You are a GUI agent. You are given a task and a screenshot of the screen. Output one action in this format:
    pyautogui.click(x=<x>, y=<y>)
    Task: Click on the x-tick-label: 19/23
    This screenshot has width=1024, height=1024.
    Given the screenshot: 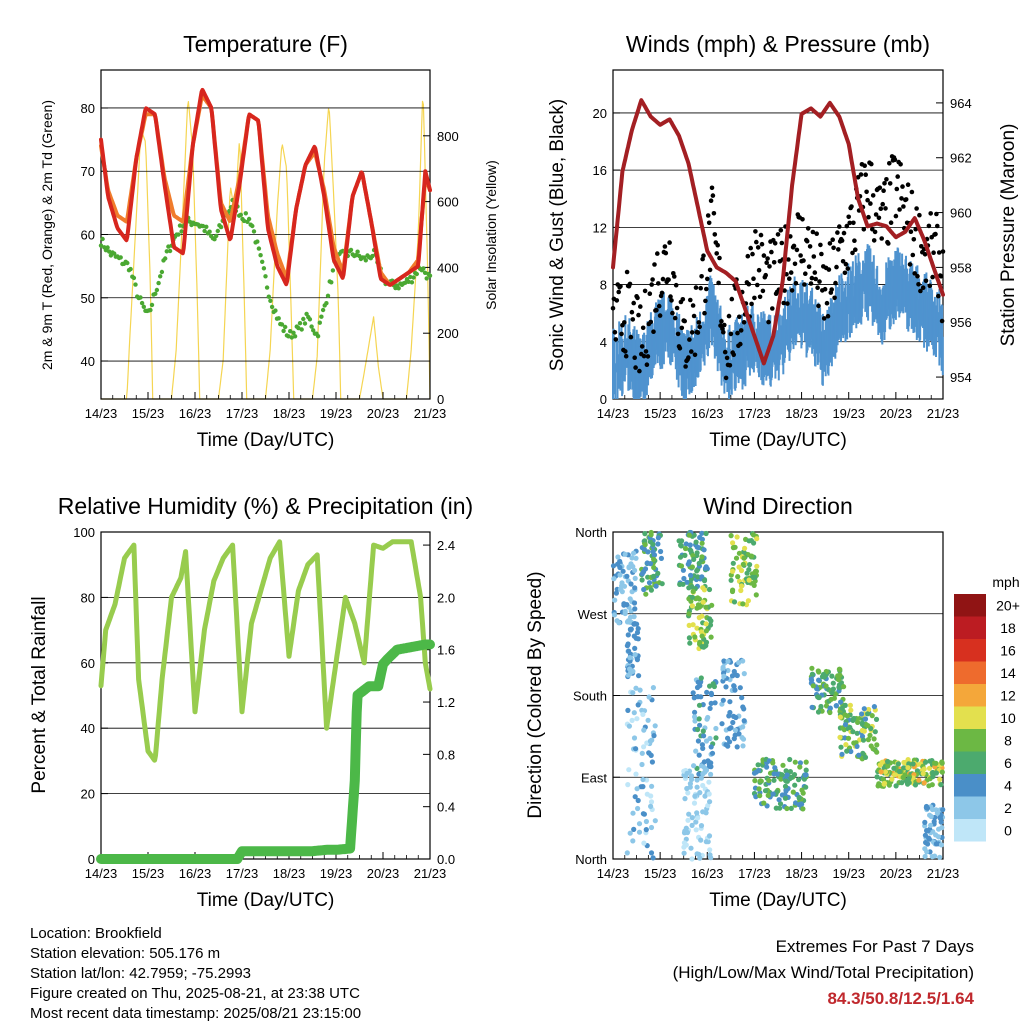 What is the action you would take?
    pyautogui.click(x=336, y=413)
    